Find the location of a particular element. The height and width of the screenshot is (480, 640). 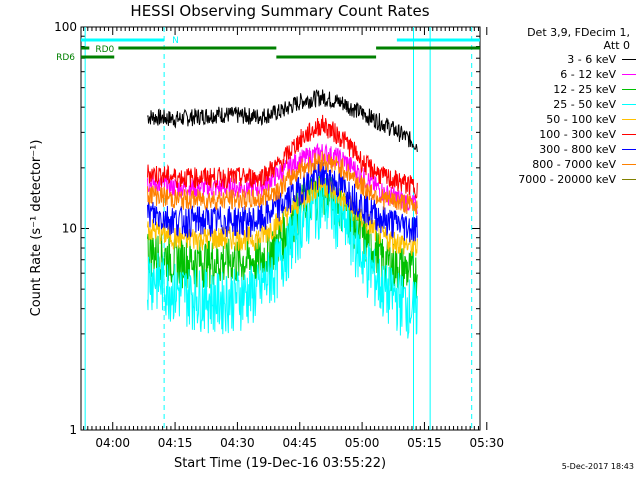

y-tick-label: 10 is located at coordinates (69, 229).